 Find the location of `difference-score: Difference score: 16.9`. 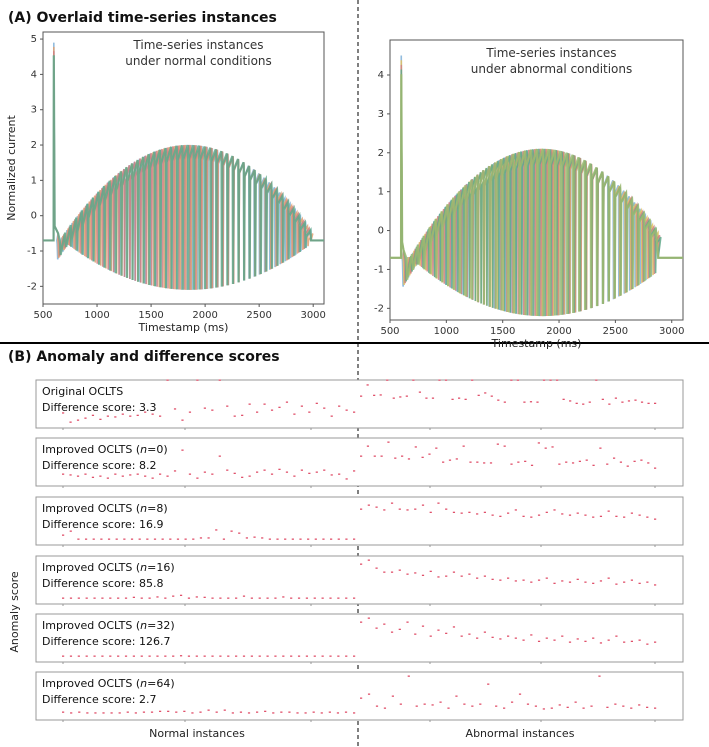

difference-score: Difference score: 16.9 is located at coordinates (102, 524).